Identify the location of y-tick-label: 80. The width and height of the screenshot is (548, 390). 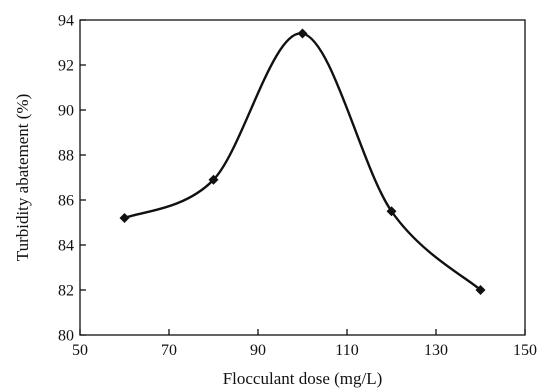
(66, 336).